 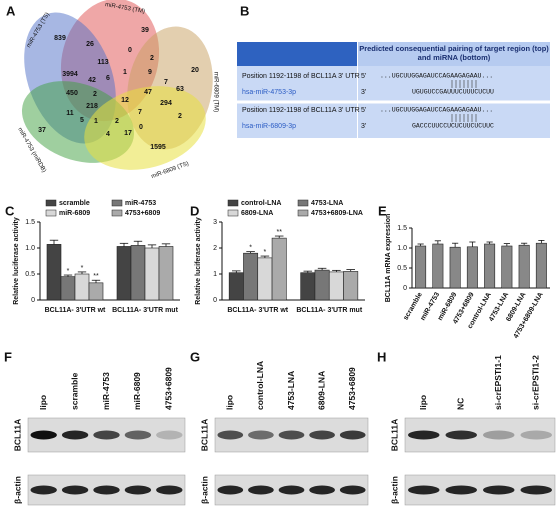 What do you see at coordinates (498, 382) in the screenshot?
I see `lane-label: si-crEPSTI1-1` at bounding box center [498, 382].